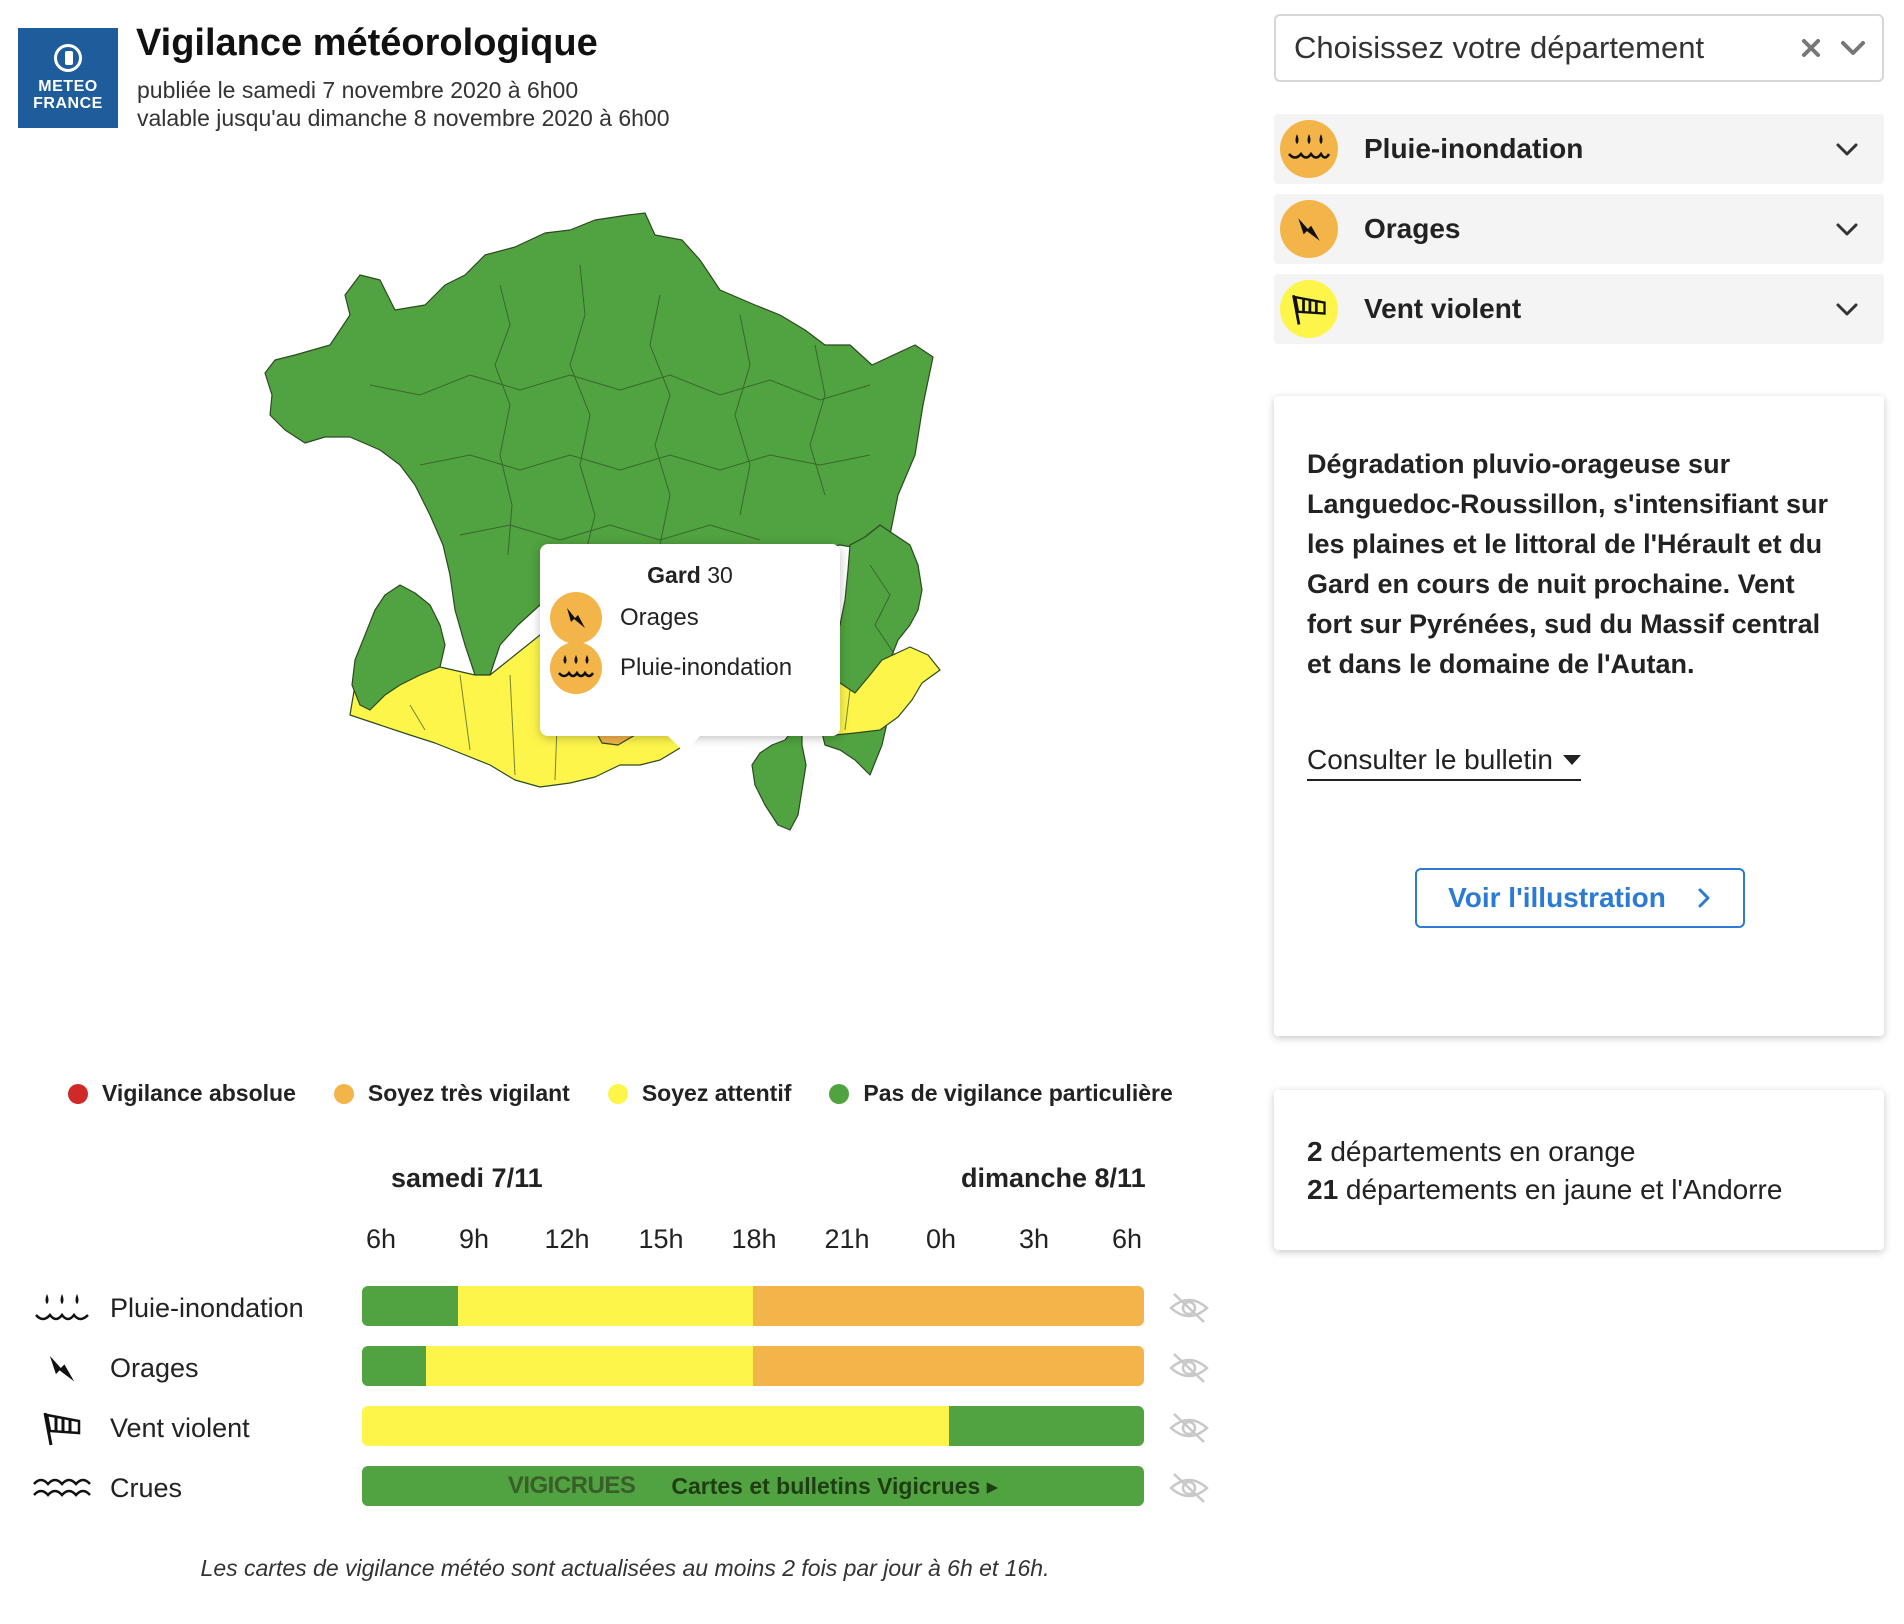  What do you see at coordinates (343, 1093) in the screenshot?
I see `orange-dot-icon` at bounding box center [343, 1093].